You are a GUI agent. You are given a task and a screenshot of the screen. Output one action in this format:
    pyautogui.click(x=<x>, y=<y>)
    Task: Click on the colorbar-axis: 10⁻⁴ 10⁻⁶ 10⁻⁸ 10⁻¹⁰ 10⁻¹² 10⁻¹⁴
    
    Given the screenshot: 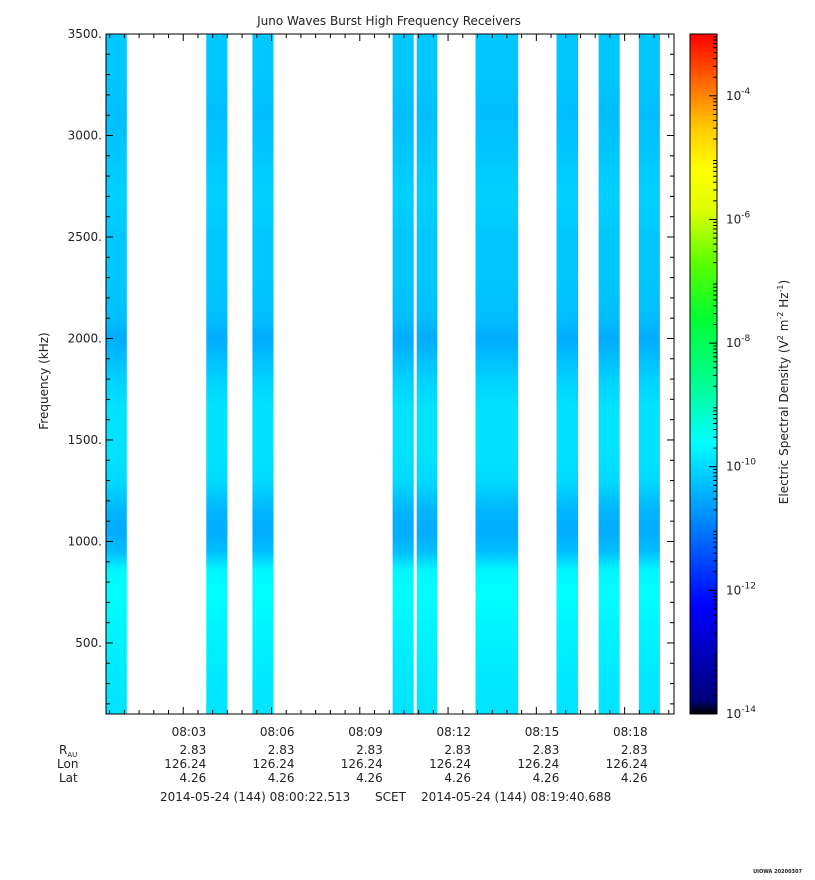 What is the action you would take?
    pyautogui.click(x=732, y=378)
    